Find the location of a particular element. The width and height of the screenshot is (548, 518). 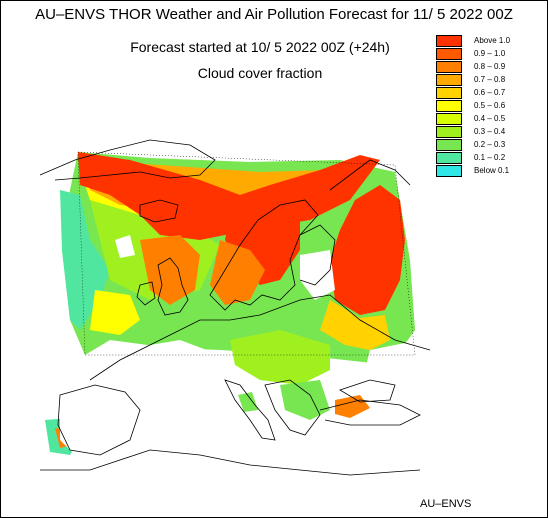

legend-label: 0.9 – 1.0 is located at coordinates (490, 53).